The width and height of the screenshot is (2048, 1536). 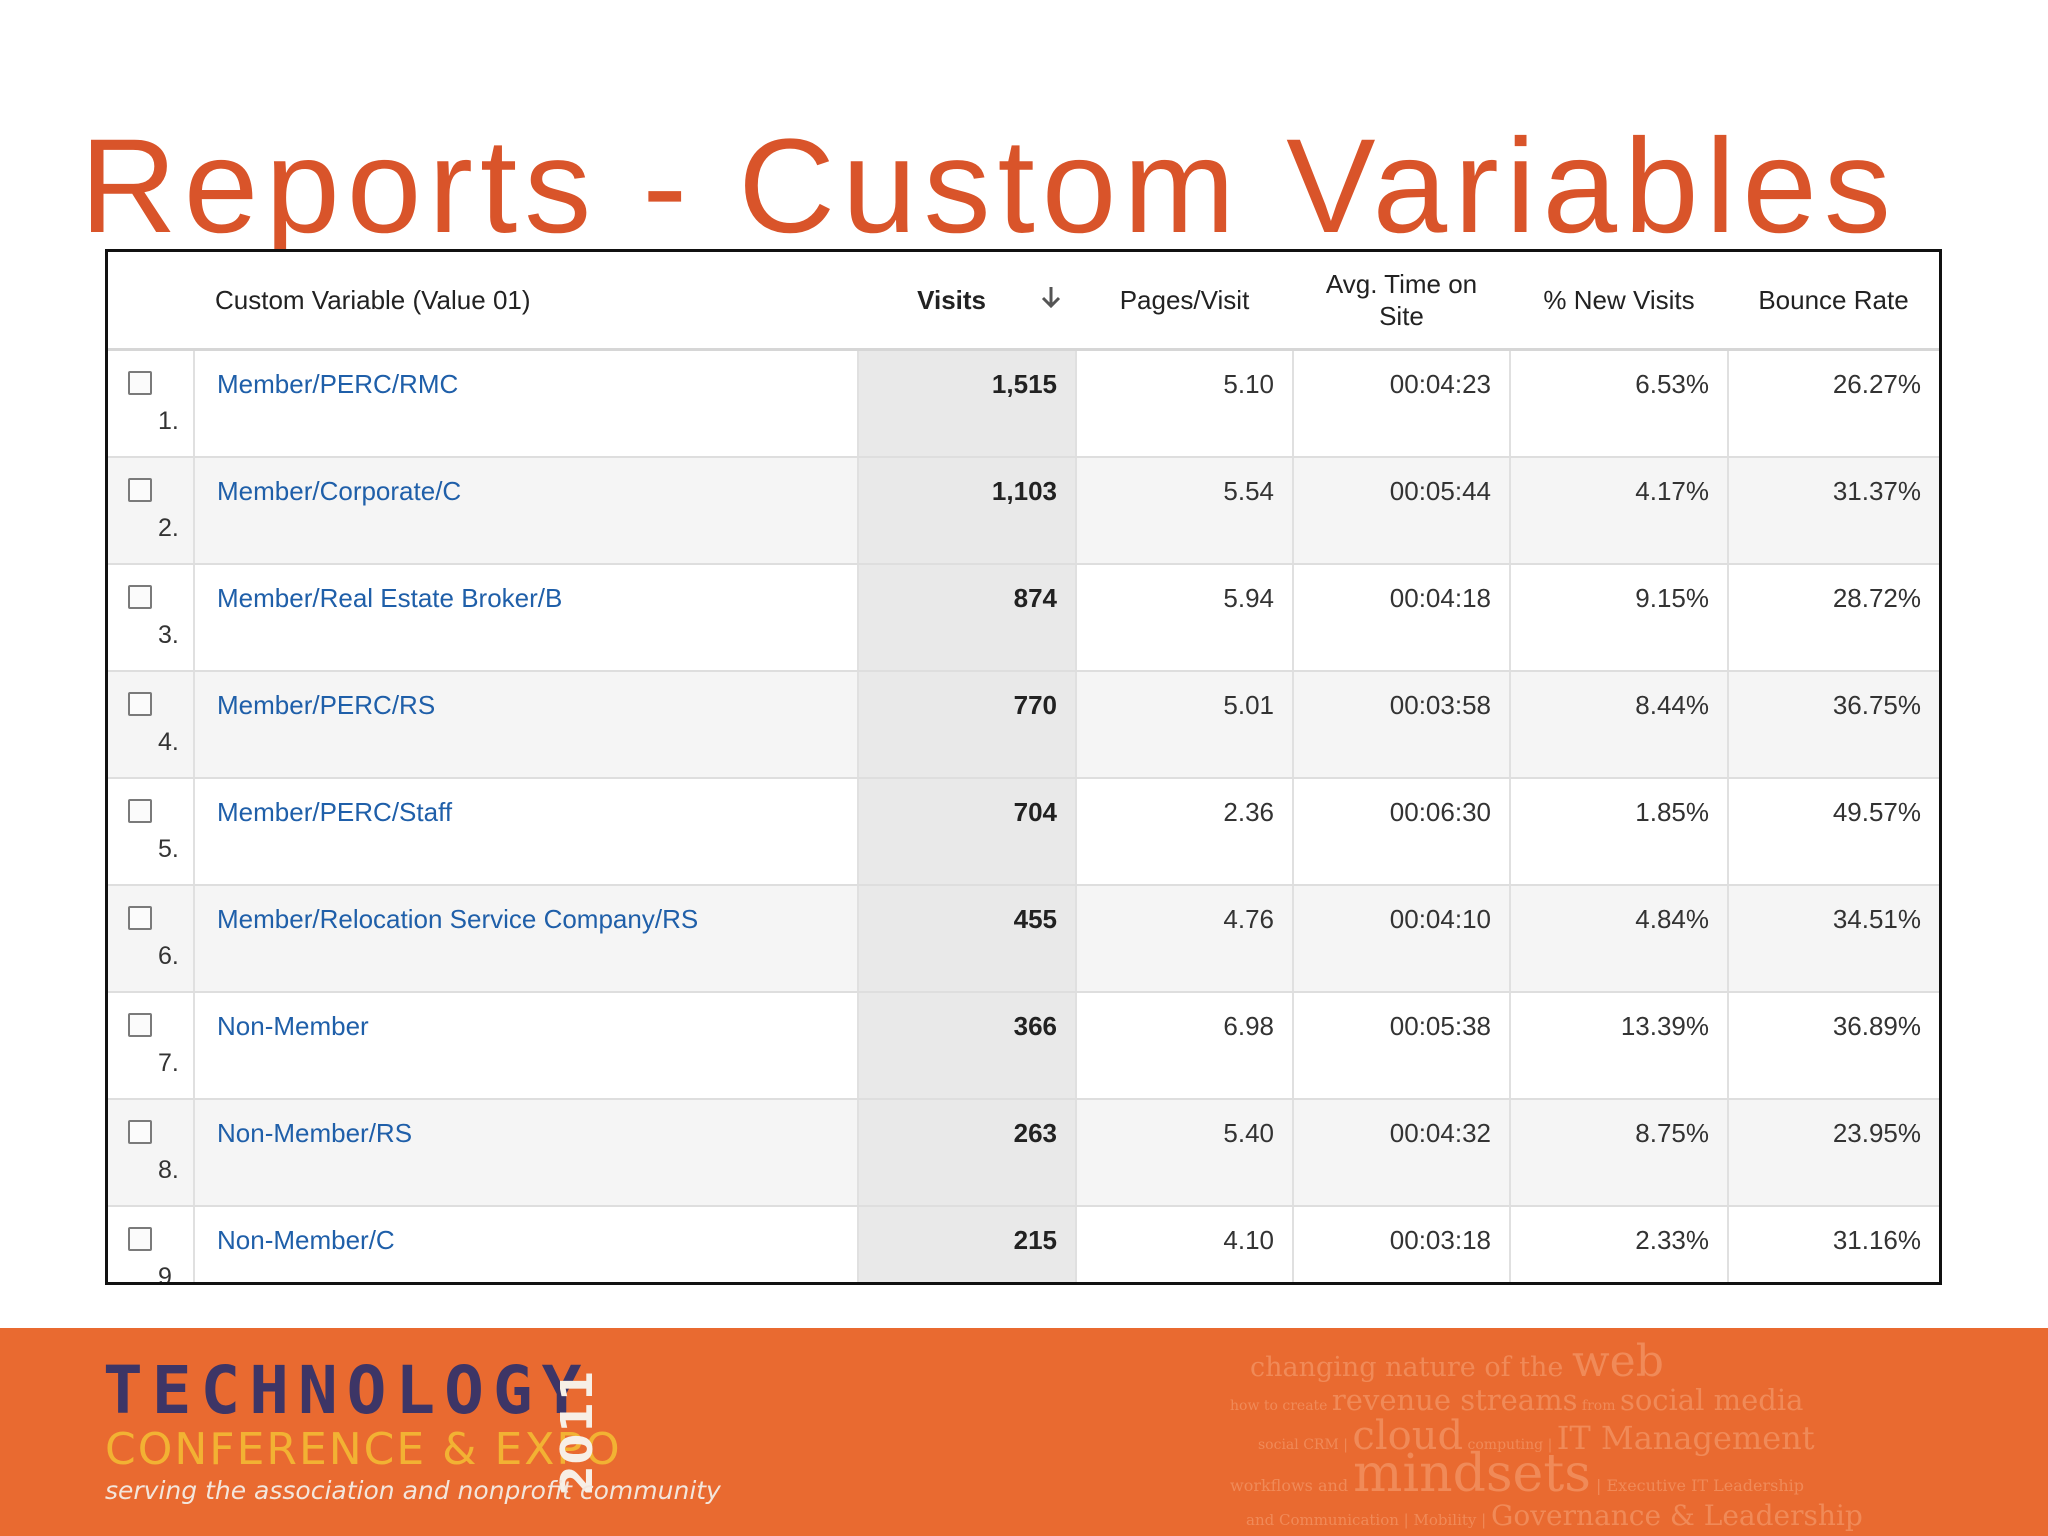 What do you see at coordinates (1402, 831) in the screenshot?
I see `avg-time-cell: 00:06:30` at bounding box center [1402, 831].